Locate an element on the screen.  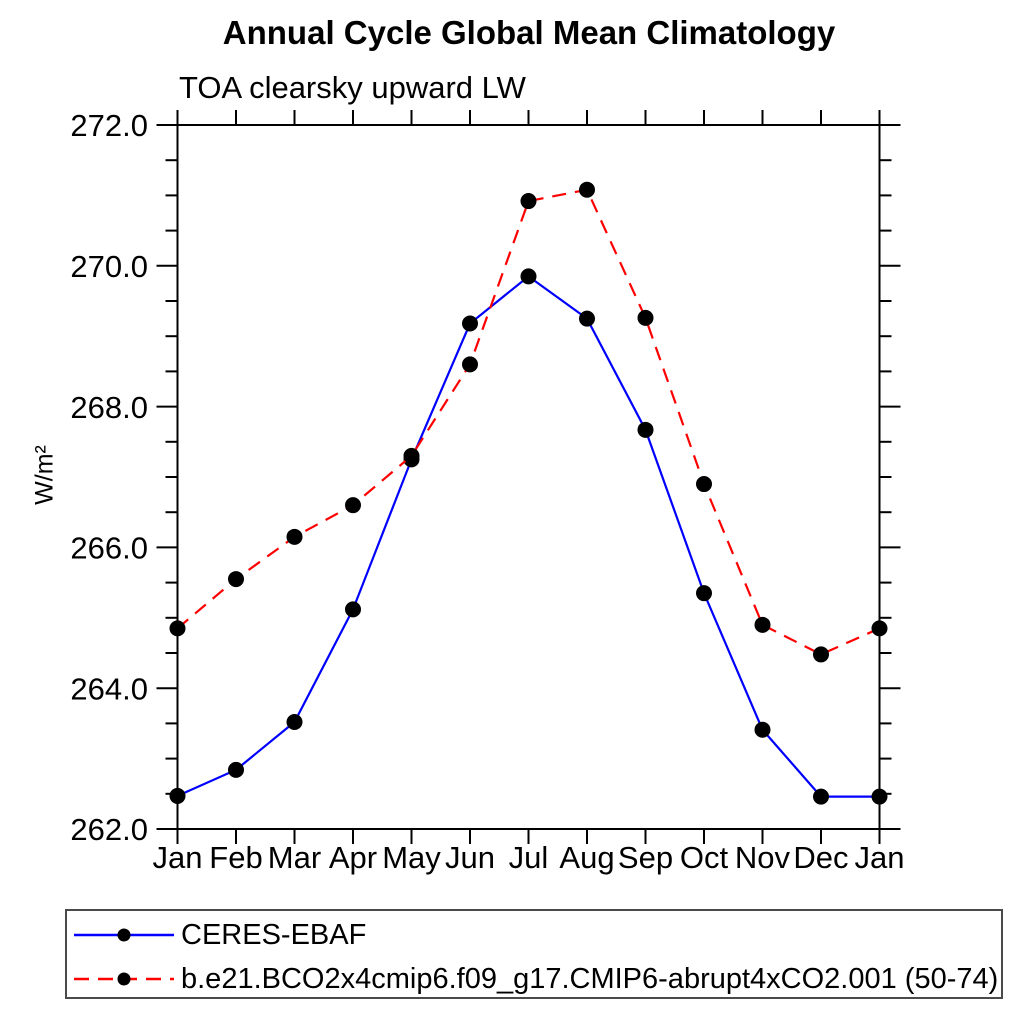
y-tick-label: 268.0 is located at coordinates (109, 407).